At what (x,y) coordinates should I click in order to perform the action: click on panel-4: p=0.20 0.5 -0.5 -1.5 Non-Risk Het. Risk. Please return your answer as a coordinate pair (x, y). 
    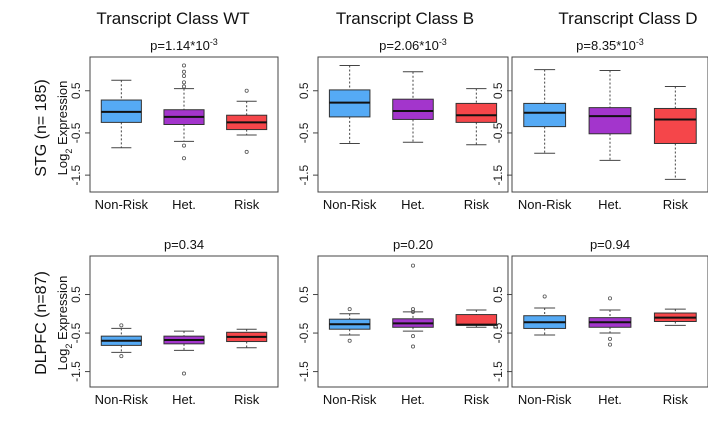
    Looking at the image, I should click on (403, 322).